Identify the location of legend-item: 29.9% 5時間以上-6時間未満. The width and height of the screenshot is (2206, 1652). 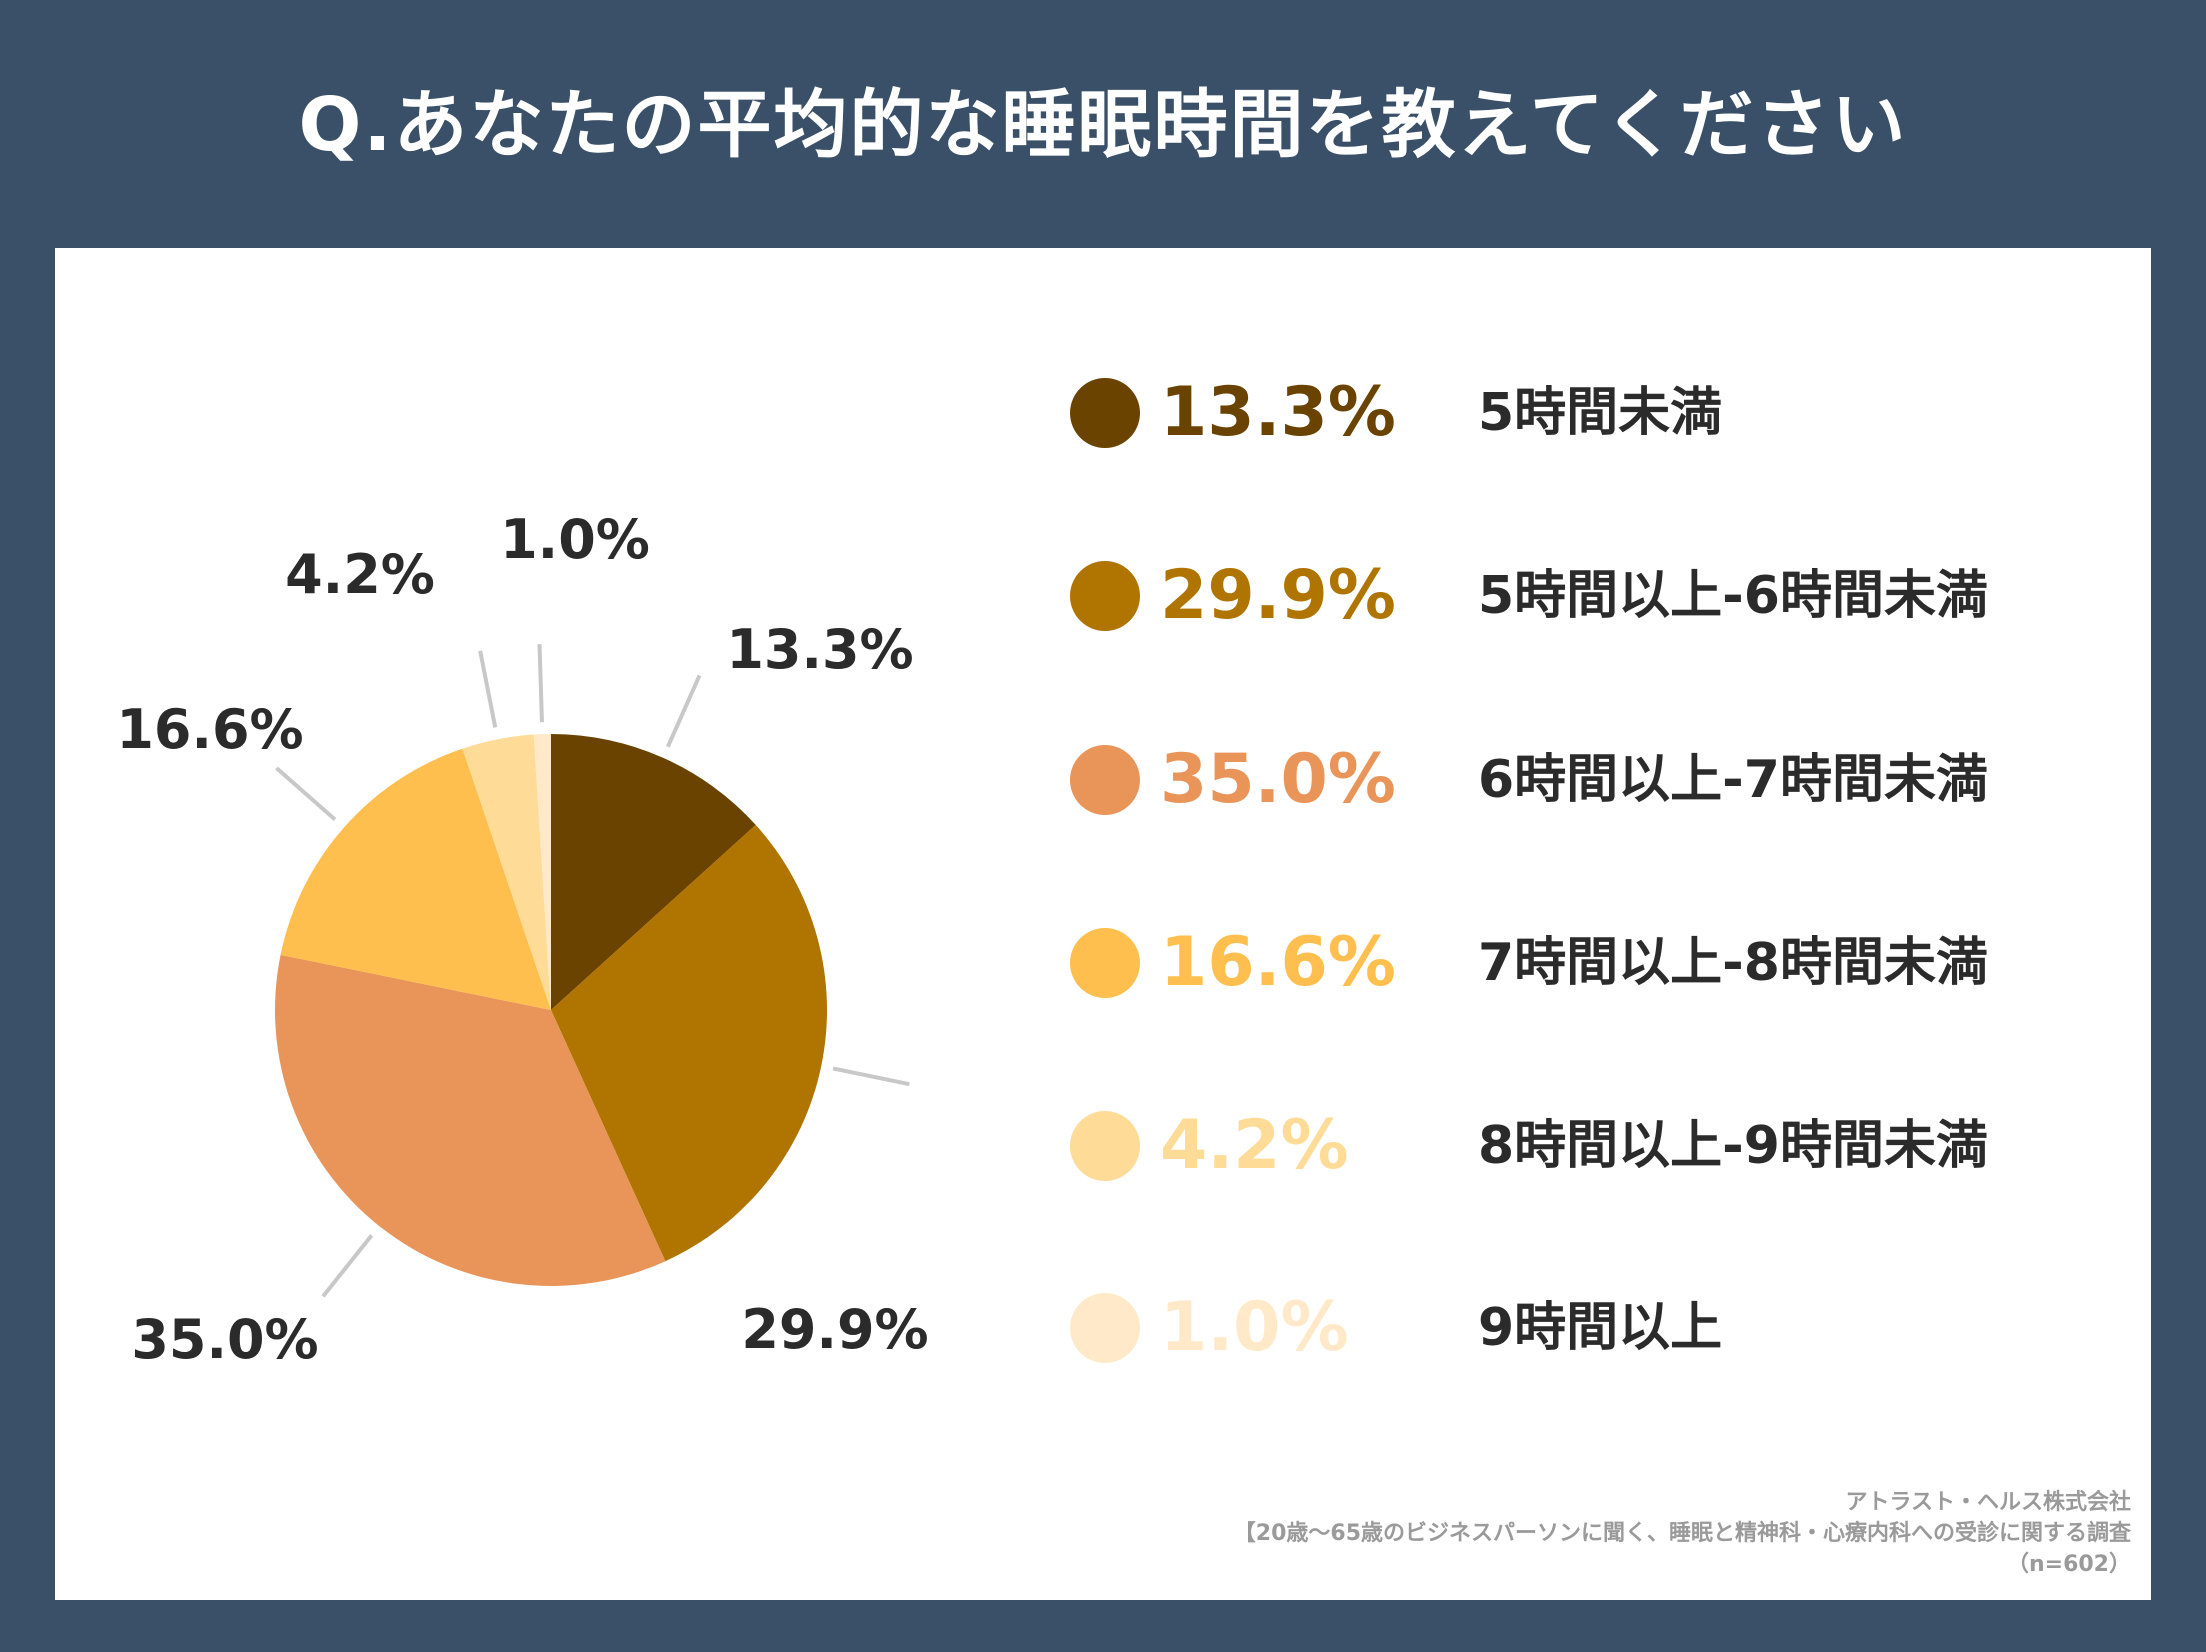
(1529, 596).